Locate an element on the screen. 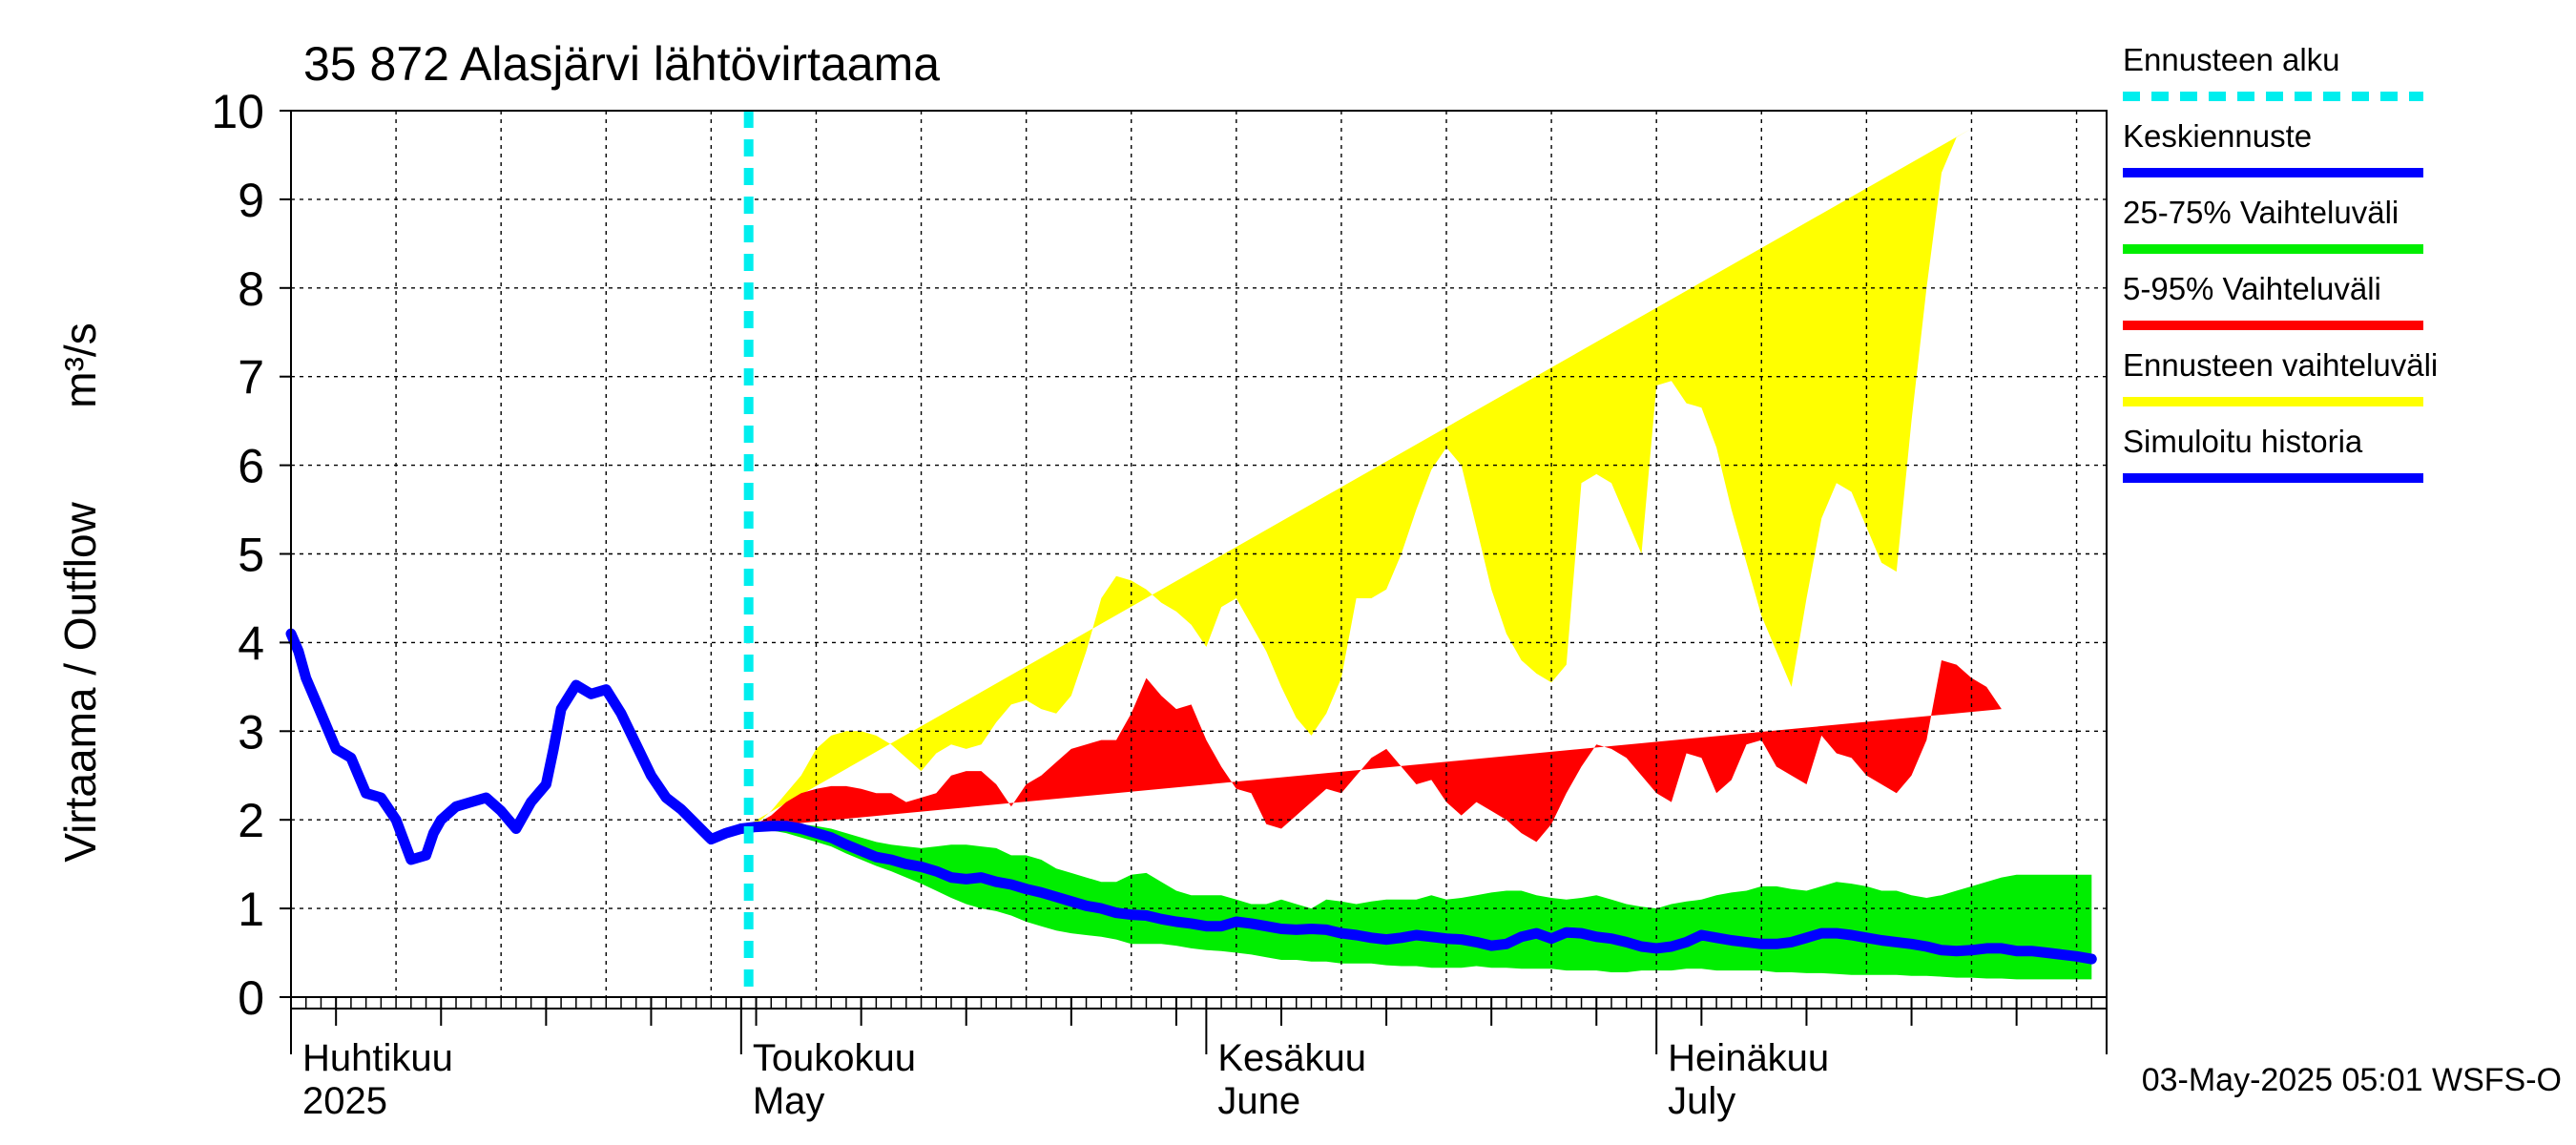  y-tick-label: 9 is located at coordinates (251, 200).